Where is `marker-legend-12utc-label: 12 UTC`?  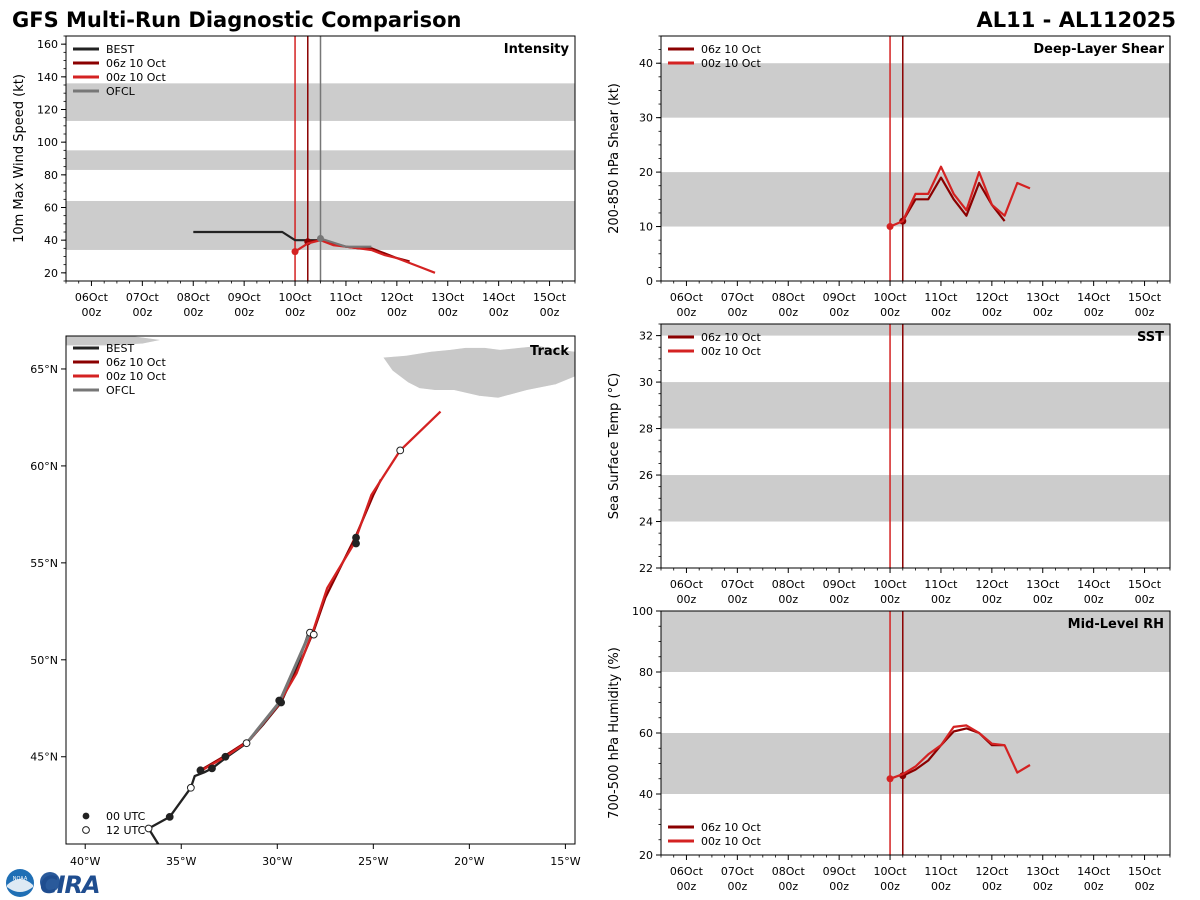 marker-legend-12utc-label: 12 UTC is located at coordinates (126, 830).